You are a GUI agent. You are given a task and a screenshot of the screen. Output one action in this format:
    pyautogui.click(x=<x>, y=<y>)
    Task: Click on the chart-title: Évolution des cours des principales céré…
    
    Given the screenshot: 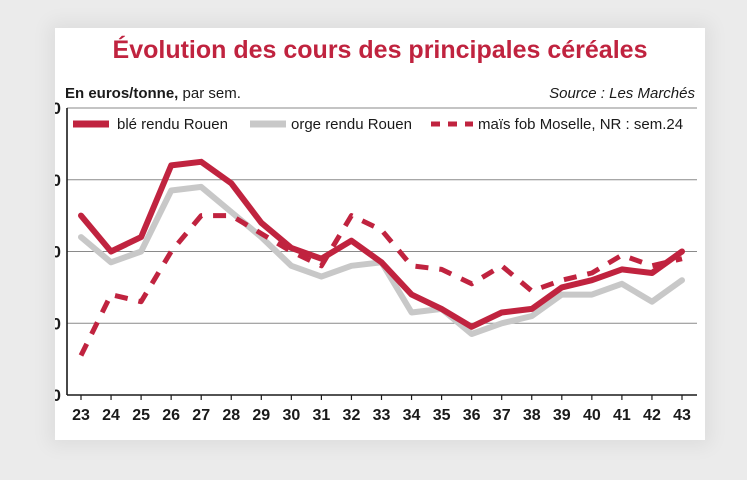 What is the action you would take?
    pyautogui.click(x=380, y=49)
    